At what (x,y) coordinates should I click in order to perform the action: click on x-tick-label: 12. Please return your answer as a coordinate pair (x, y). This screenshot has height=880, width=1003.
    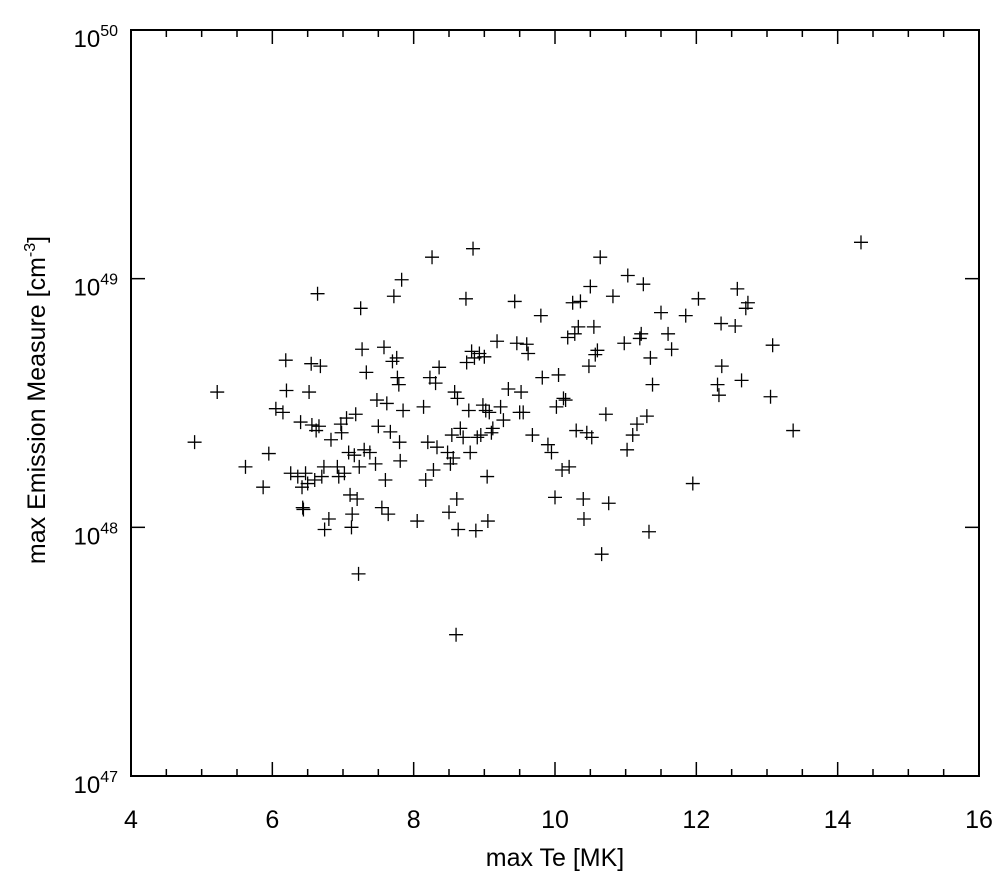
    Looking at the image, I should click on (696, 820).